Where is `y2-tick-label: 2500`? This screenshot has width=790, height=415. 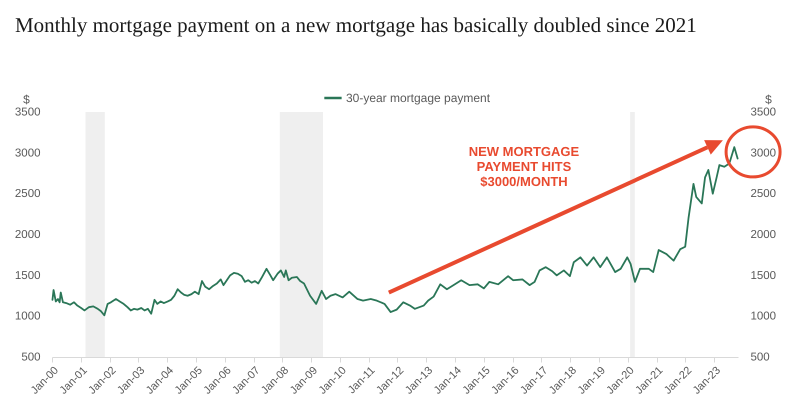
y2-tick-label: 2500 is located at coordinates (763, 194).